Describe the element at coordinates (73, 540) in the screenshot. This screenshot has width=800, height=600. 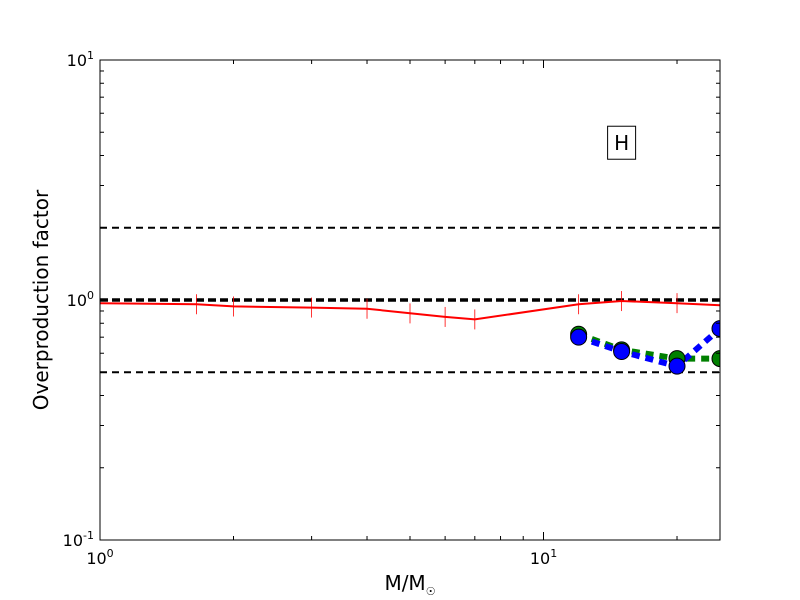
I see `y-tick-label-0-base: 10` at that location.